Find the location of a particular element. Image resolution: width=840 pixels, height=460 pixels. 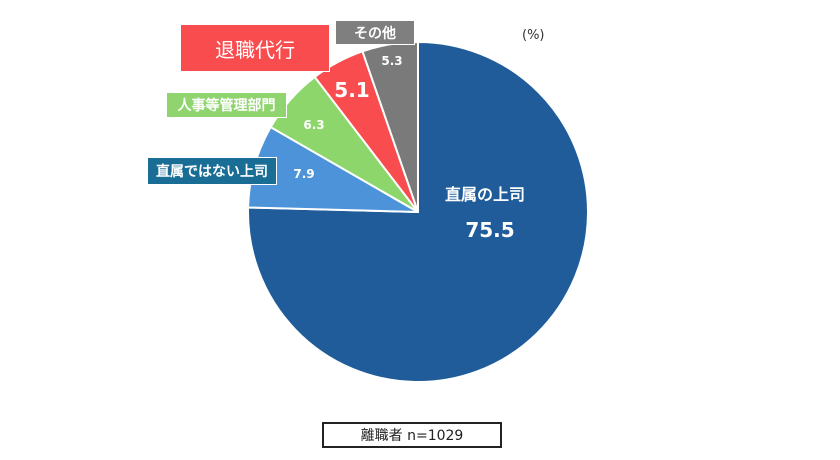

value-label-direct-boss-name: 直属の上司 is located at coordinates (485, 194).